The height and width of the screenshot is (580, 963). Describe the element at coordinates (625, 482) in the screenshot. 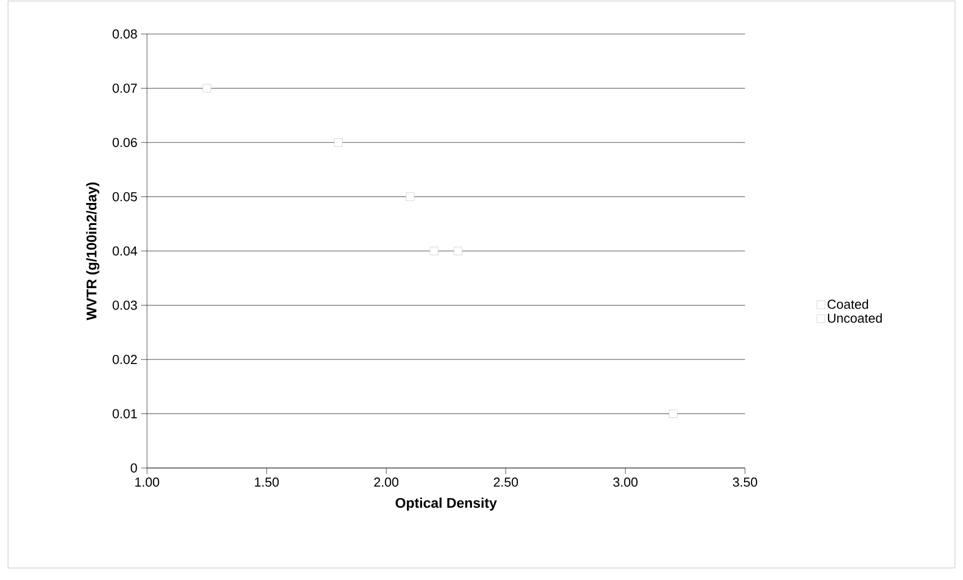

I see `x-tick-label: 3.00` at that location.